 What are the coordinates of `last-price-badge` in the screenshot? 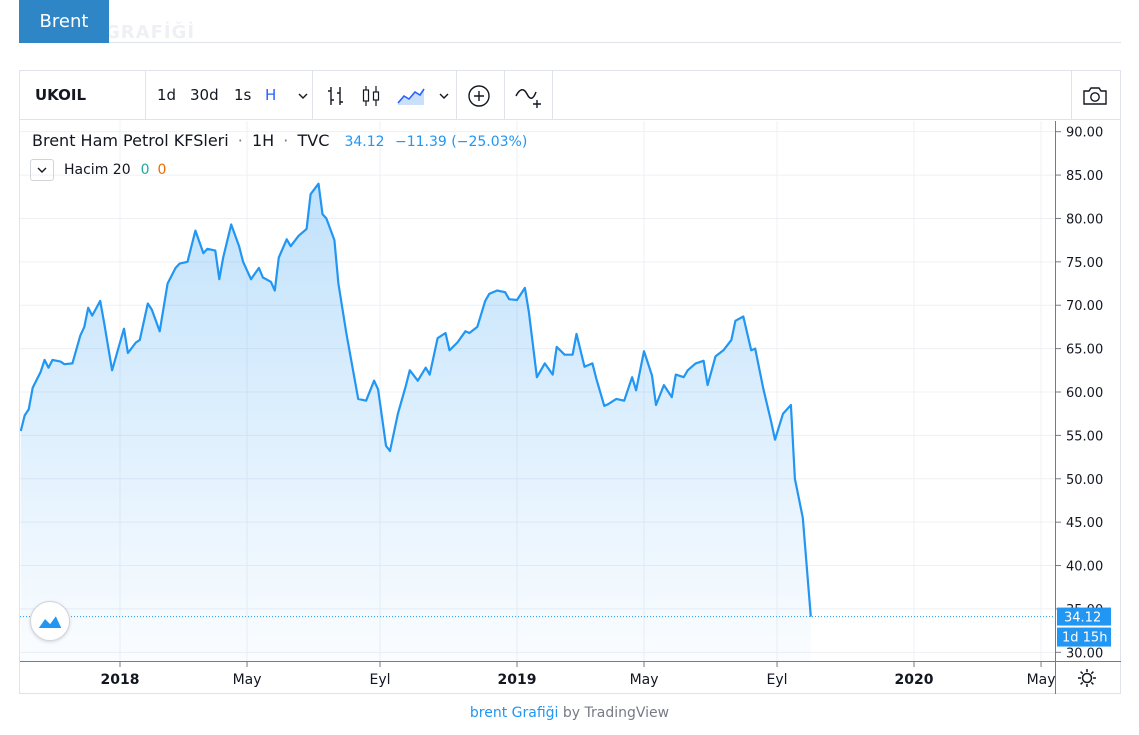 It's located at (1084, 616).